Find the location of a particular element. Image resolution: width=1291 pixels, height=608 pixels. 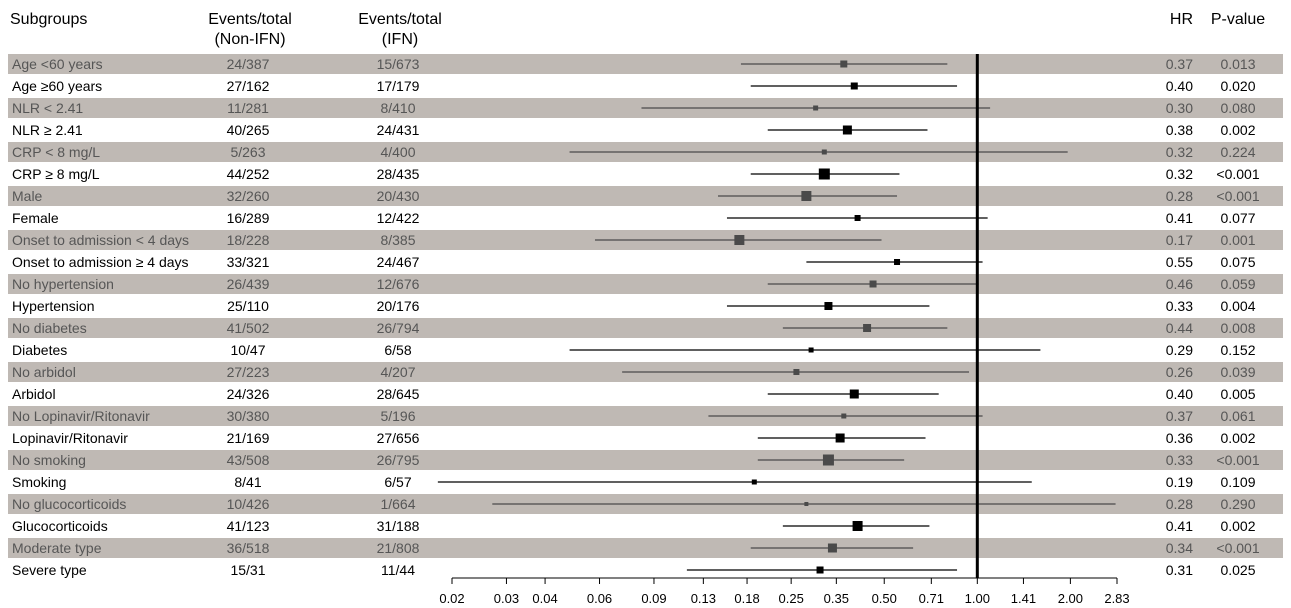

subgroup-label: NLR < 2.41 is located at coordinates (48, 108).